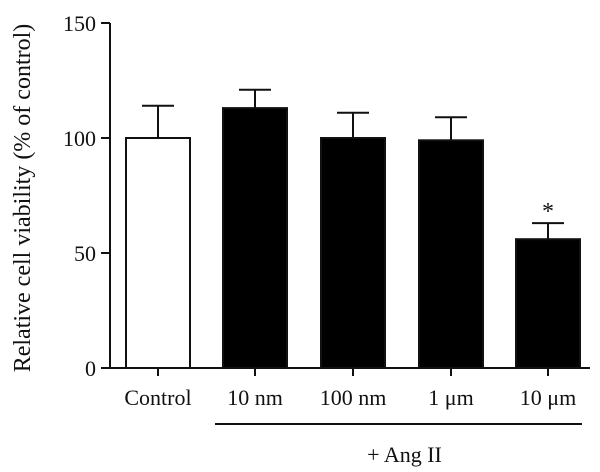 The width and height of the screenshot is (600, 472). Describe the element at coordinates (85, 253) in the screenshot. I see `y-tick-label: 50` at that location.